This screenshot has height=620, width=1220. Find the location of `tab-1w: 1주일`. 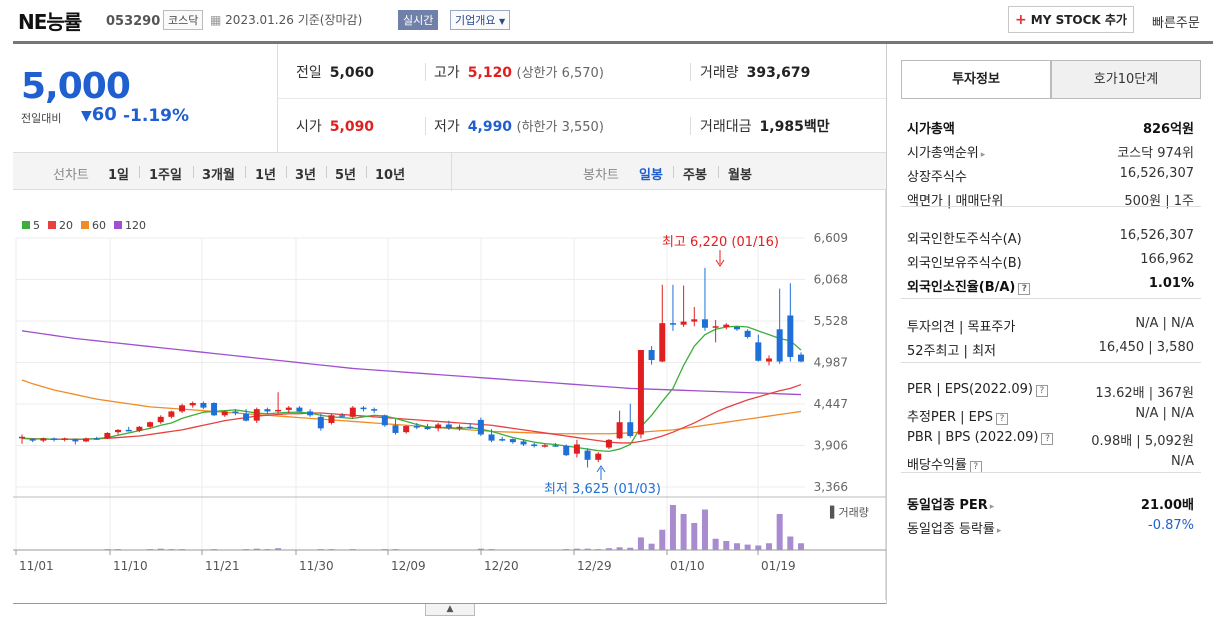

tab-1w: 1주일 is located at coordinates (165, 175).